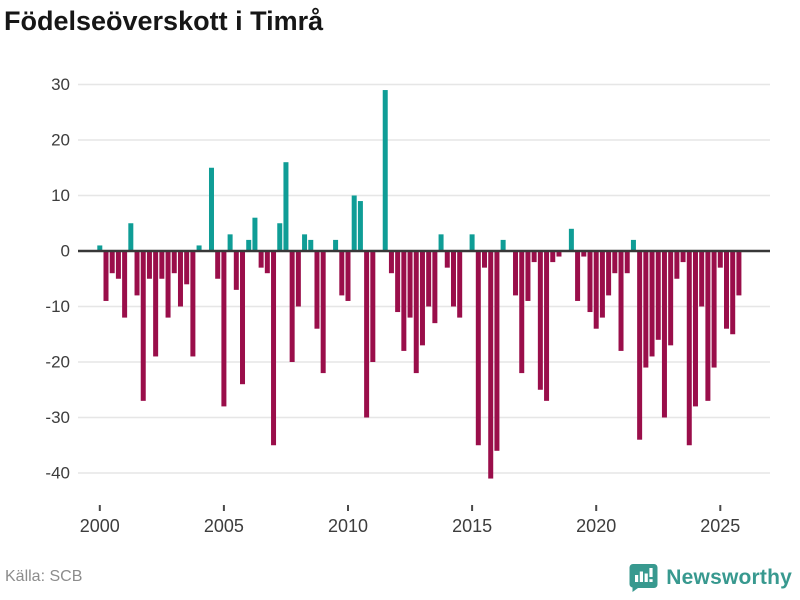  I want to click on bar-2017Q3, so click(534, 257).